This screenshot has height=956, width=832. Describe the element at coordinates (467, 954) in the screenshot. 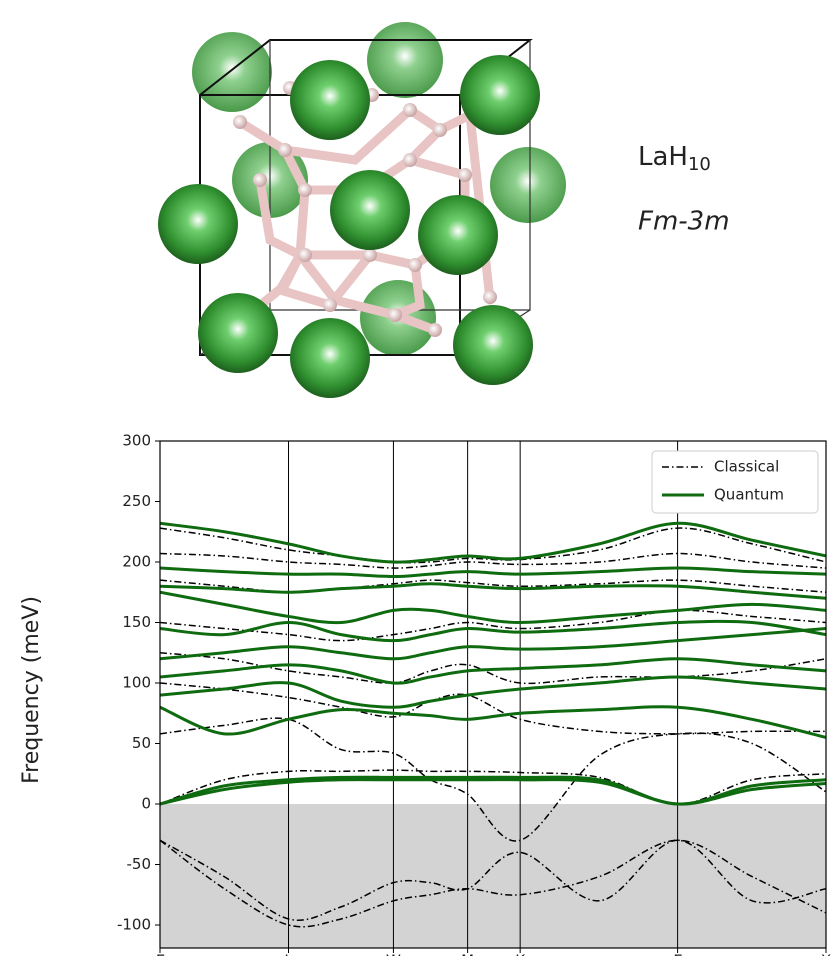

I see `x-tick-label: M` at that location.